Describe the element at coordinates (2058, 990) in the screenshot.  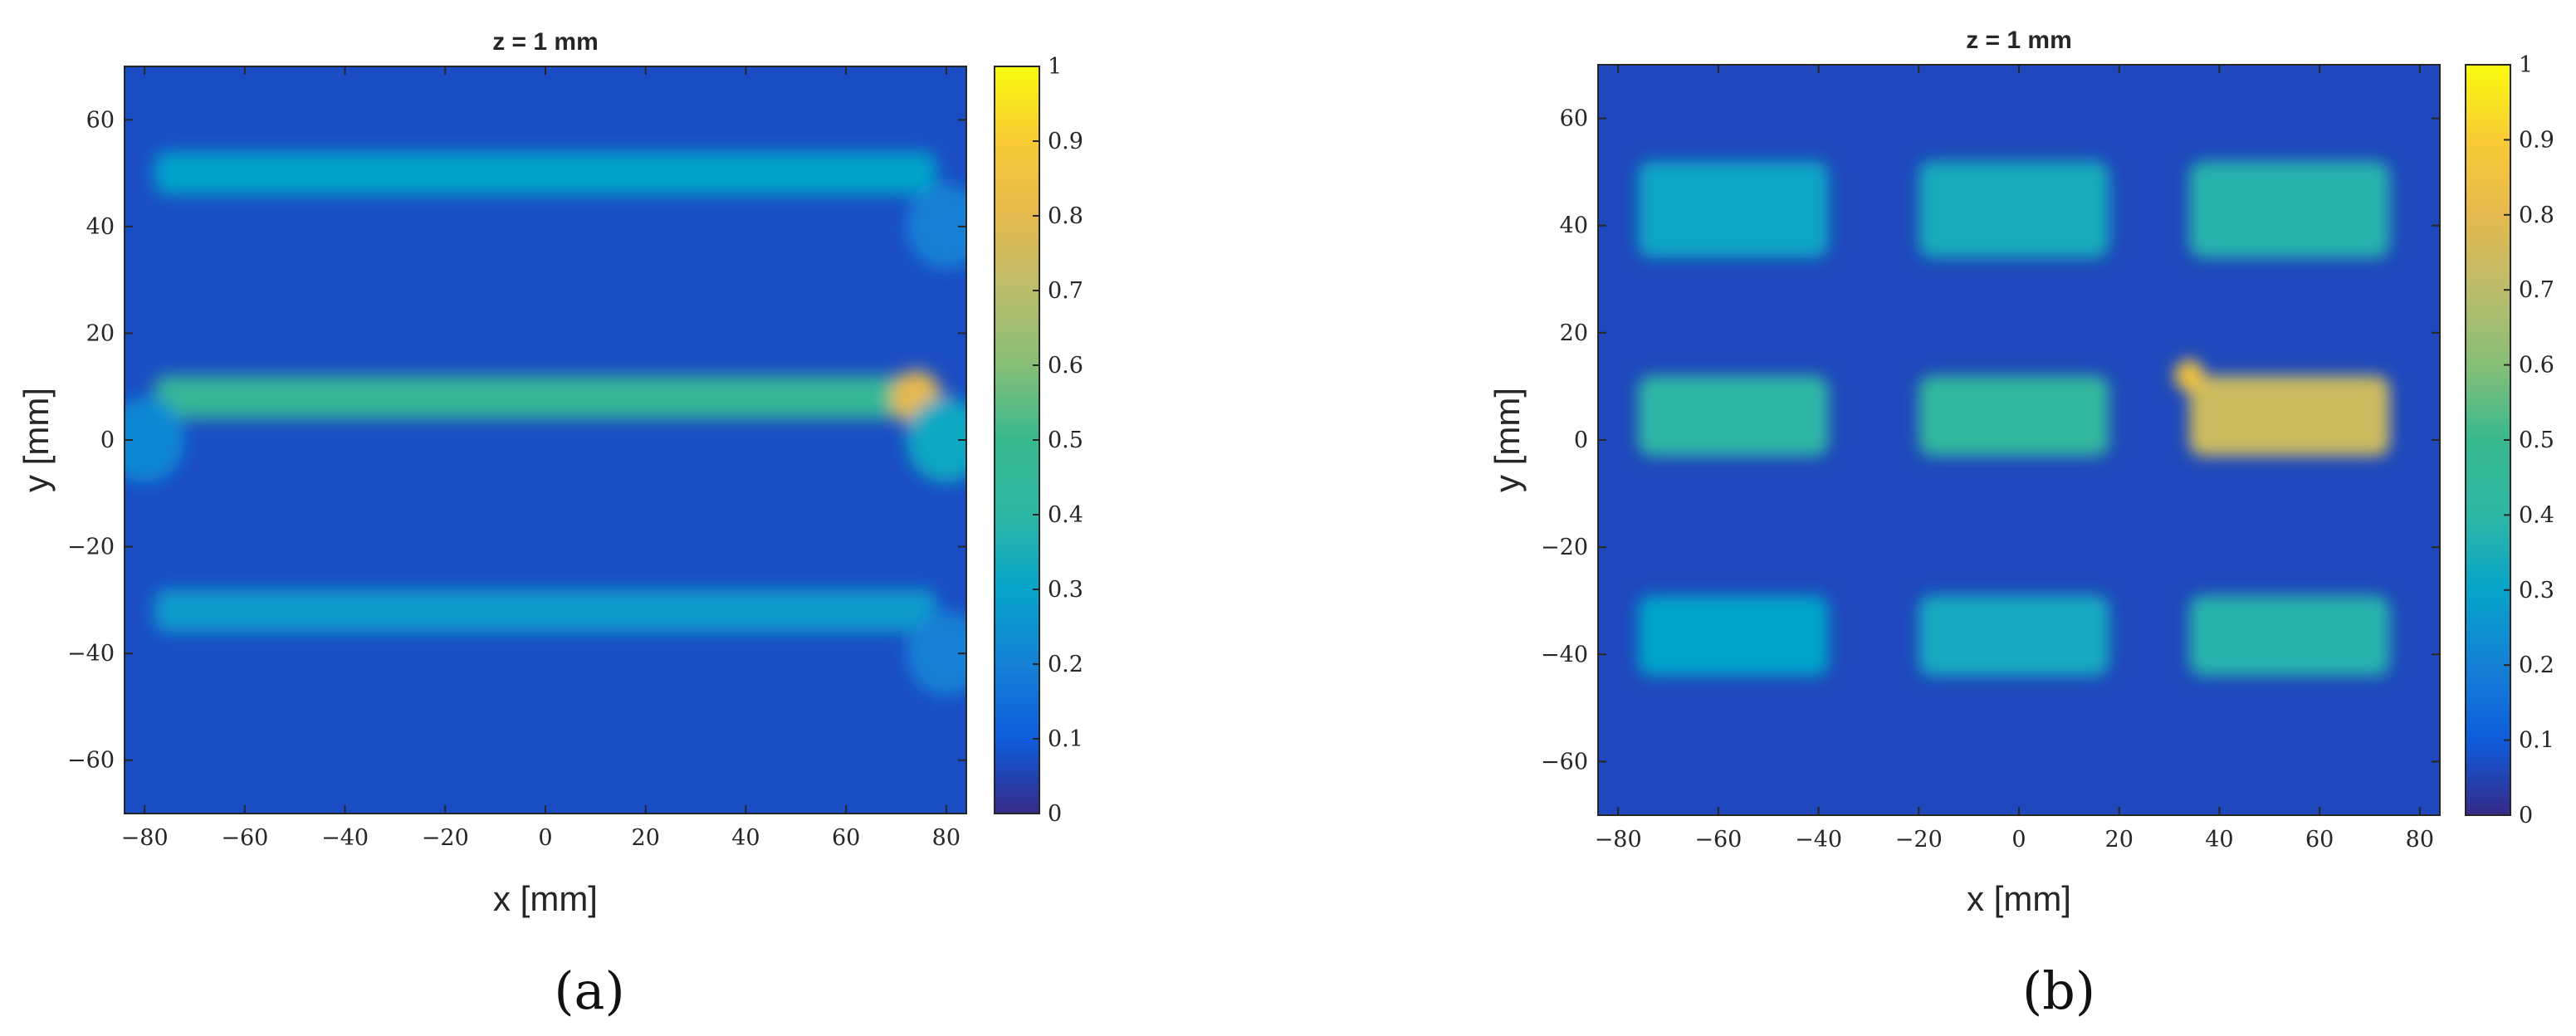
I see `panel-b-label: (b)` at that location.